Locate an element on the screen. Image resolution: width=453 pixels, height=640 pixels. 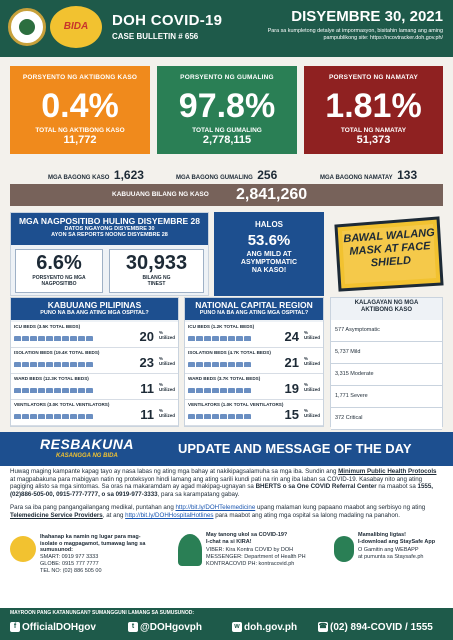
website-link: w doh.gov.ph is located at coordinates (264, 627).